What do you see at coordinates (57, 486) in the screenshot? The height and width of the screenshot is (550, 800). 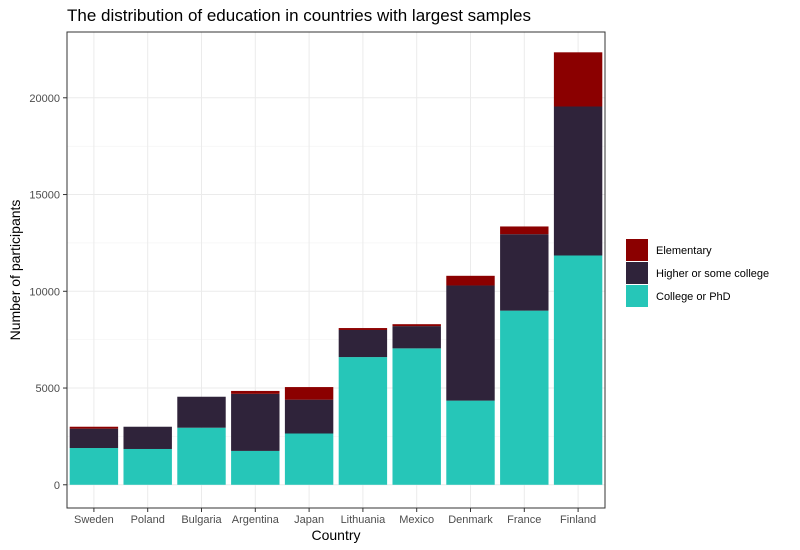 I see `y-tick-label: 0` at bounding box center [57, 486].